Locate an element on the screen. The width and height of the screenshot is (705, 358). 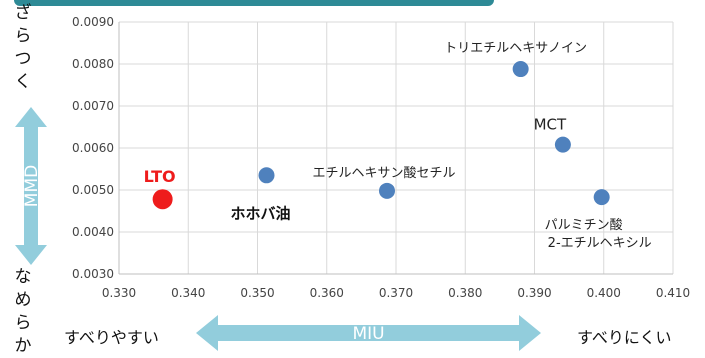
x-direction-arrow is located at coordinates (368, 333).